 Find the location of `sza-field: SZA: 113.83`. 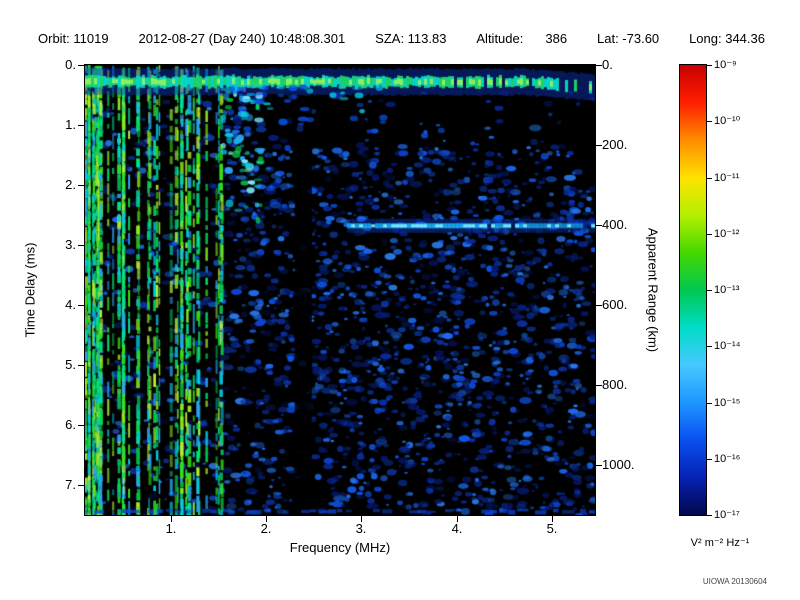

sza-field: SZA: 113.83 is located at coordinates (411, 38).